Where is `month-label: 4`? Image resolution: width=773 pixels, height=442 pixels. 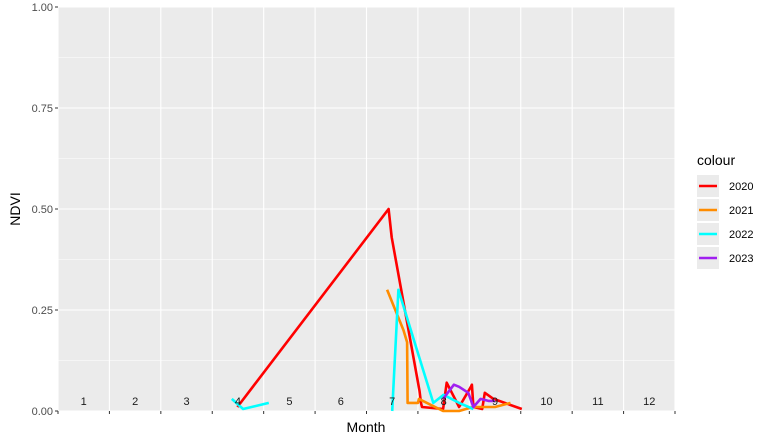 month-label: 4 is located at coordinates (238, 402).